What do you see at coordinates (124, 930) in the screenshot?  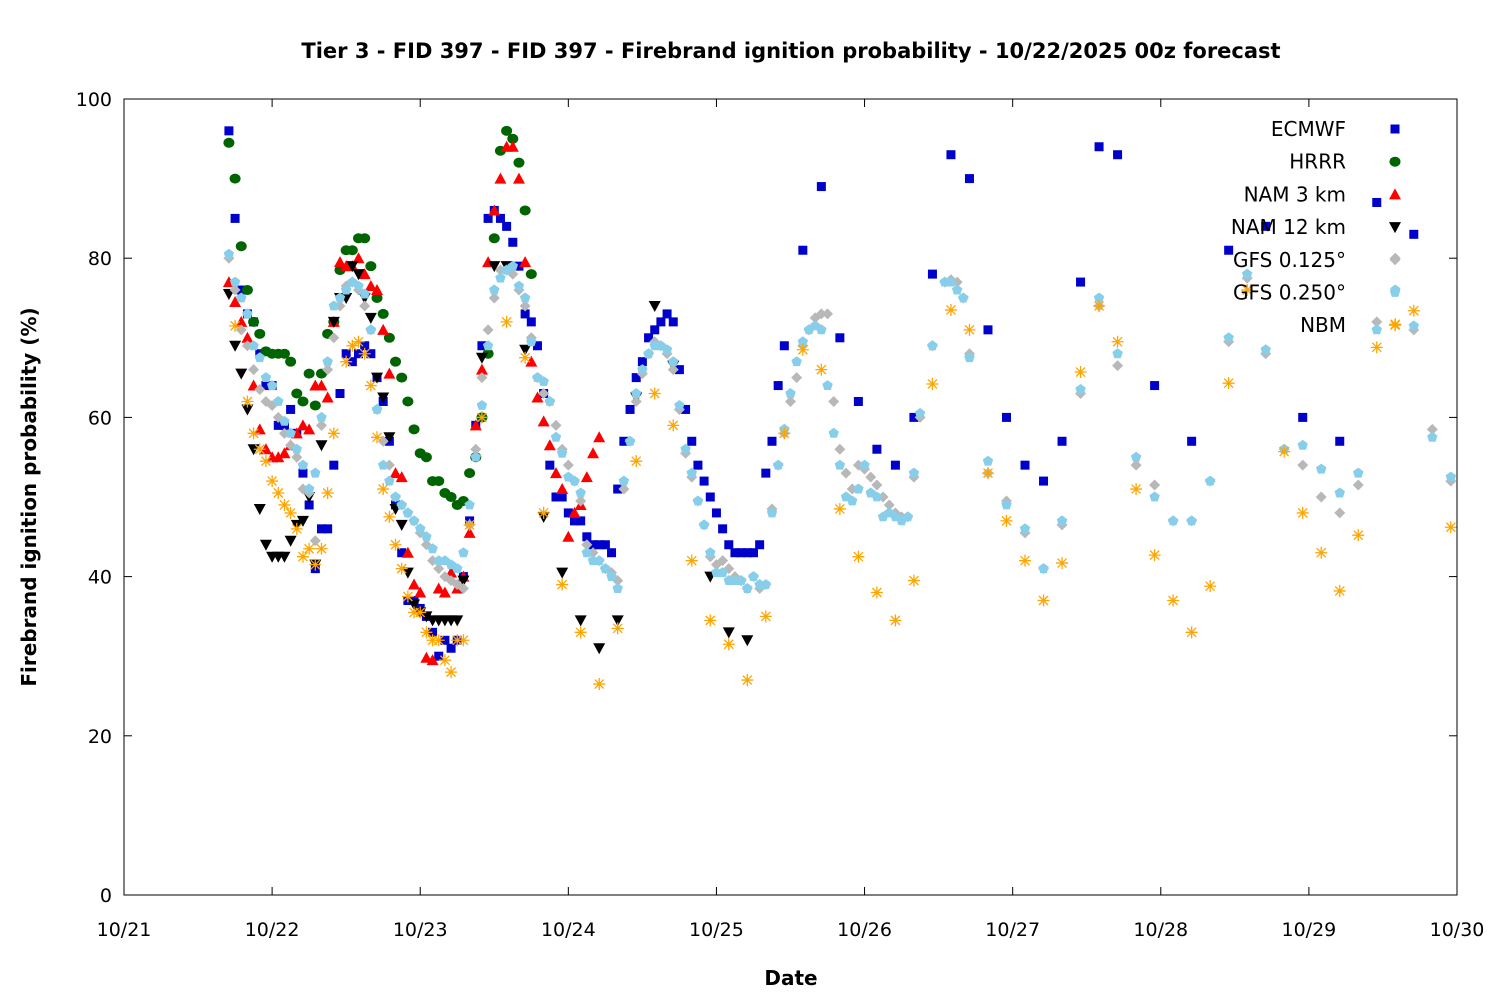 I see `x-tick-label: 10/21` at bounding box center [124, 930].